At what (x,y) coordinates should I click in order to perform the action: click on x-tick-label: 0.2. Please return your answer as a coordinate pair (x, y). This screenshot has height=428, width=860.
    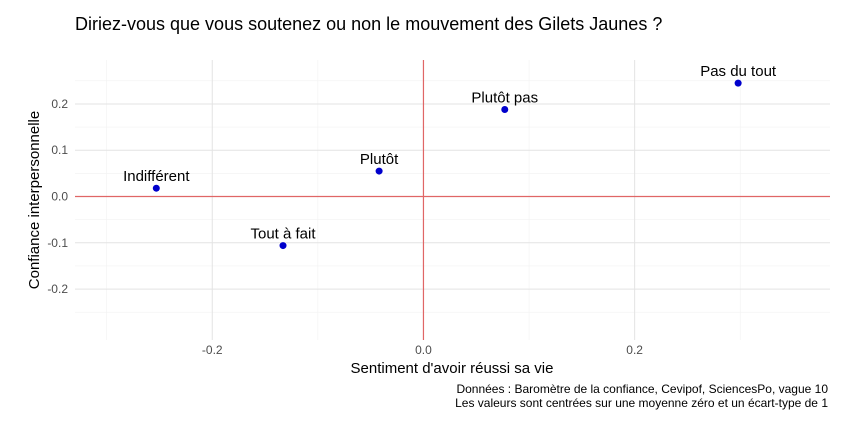
    Looking at the image, I should click on (634, 350).